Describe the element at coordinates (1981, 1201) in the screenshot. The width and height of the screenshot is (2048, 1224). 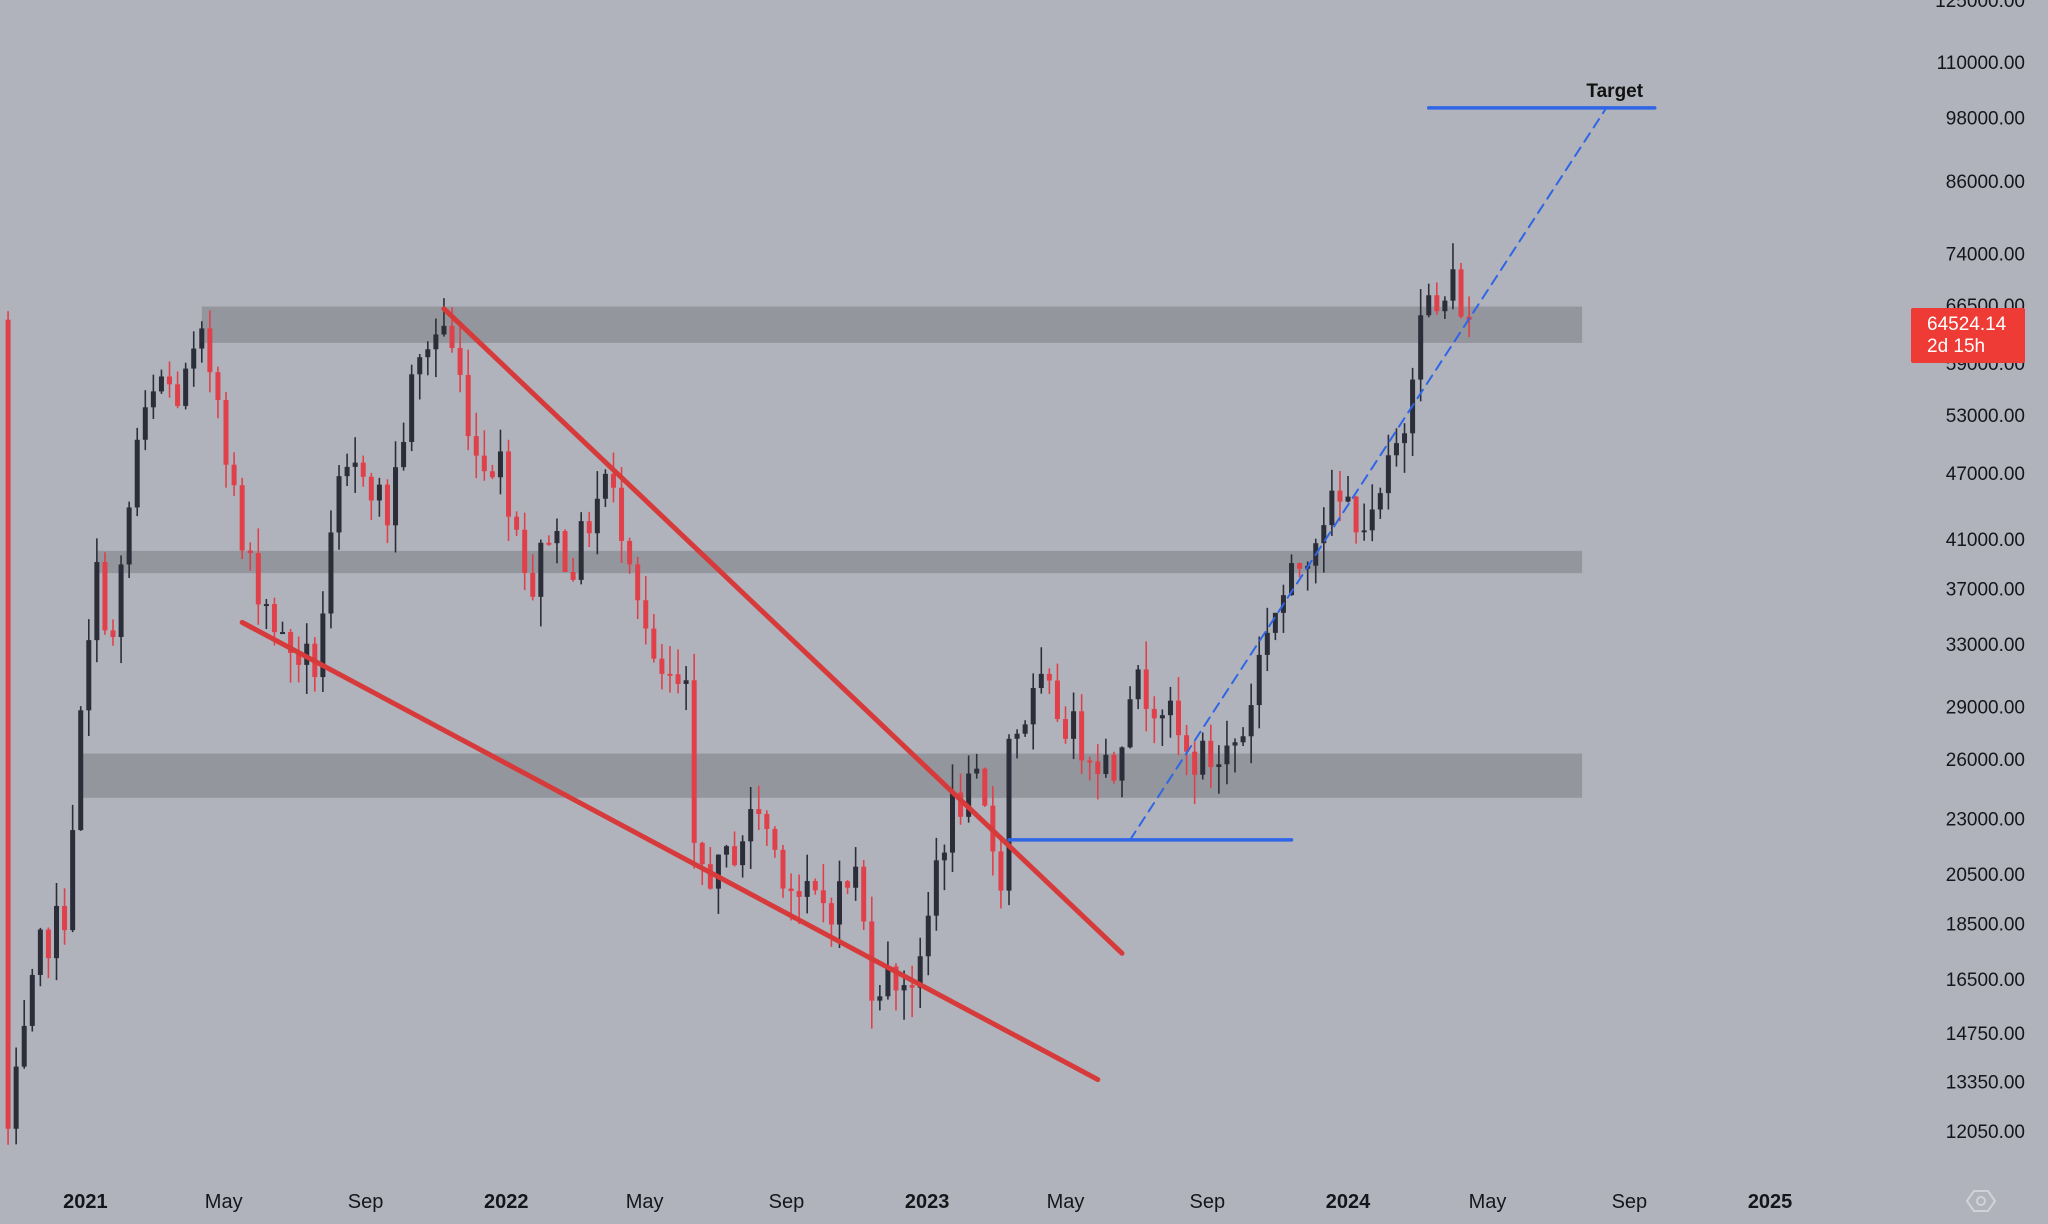
I see `settings-hexagon-icon` at that location.